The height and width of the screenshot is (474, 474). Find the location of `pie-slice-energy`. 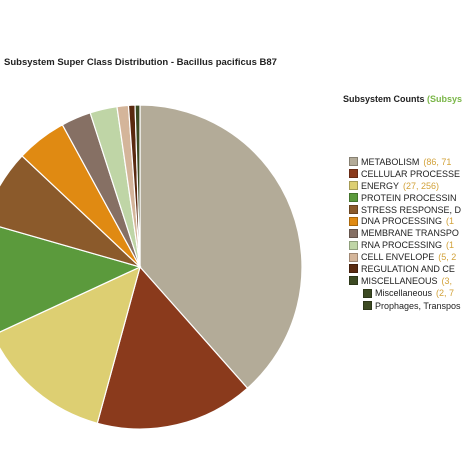

pie-slice-energy is located at coordinates (70, 345).